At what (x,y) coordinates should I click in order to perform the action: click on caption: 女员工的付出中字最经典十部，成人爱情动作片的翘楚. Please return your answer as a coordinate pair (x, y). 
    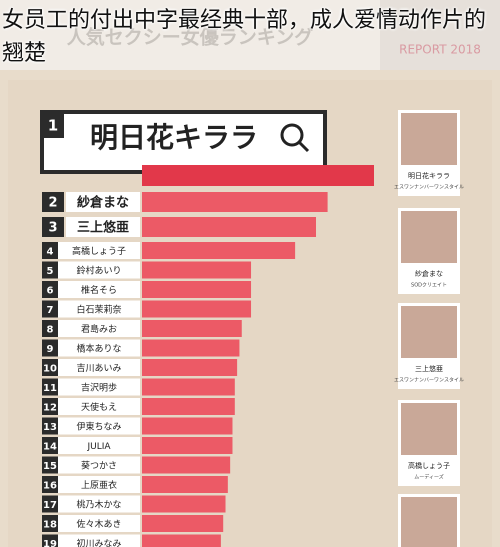
    Looking at the image, I should click on (244, 37).